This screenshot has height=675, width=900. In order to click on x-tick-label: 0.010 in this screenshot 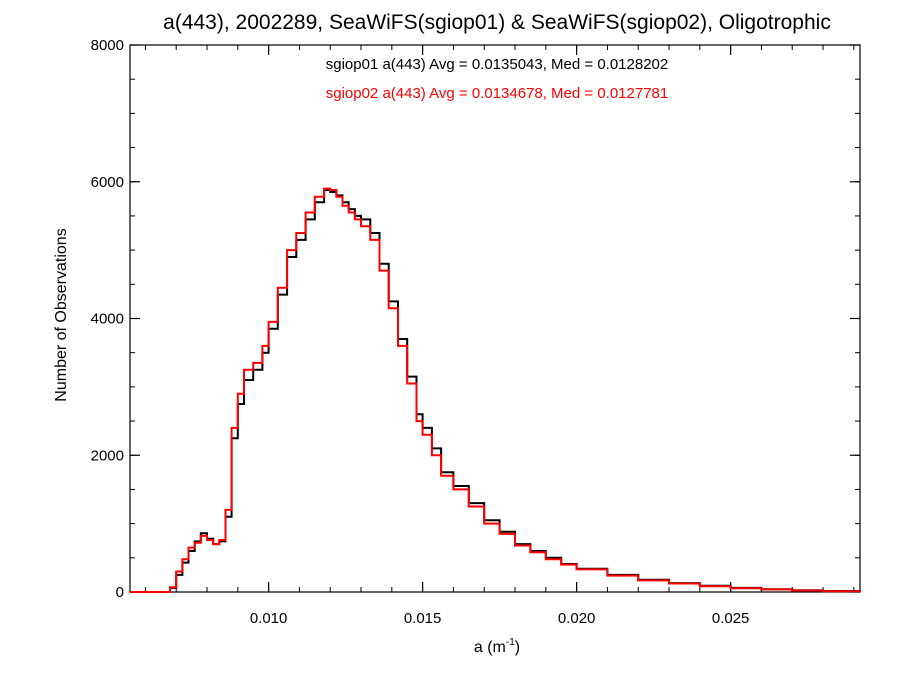, I will do `click(269, 618)`.